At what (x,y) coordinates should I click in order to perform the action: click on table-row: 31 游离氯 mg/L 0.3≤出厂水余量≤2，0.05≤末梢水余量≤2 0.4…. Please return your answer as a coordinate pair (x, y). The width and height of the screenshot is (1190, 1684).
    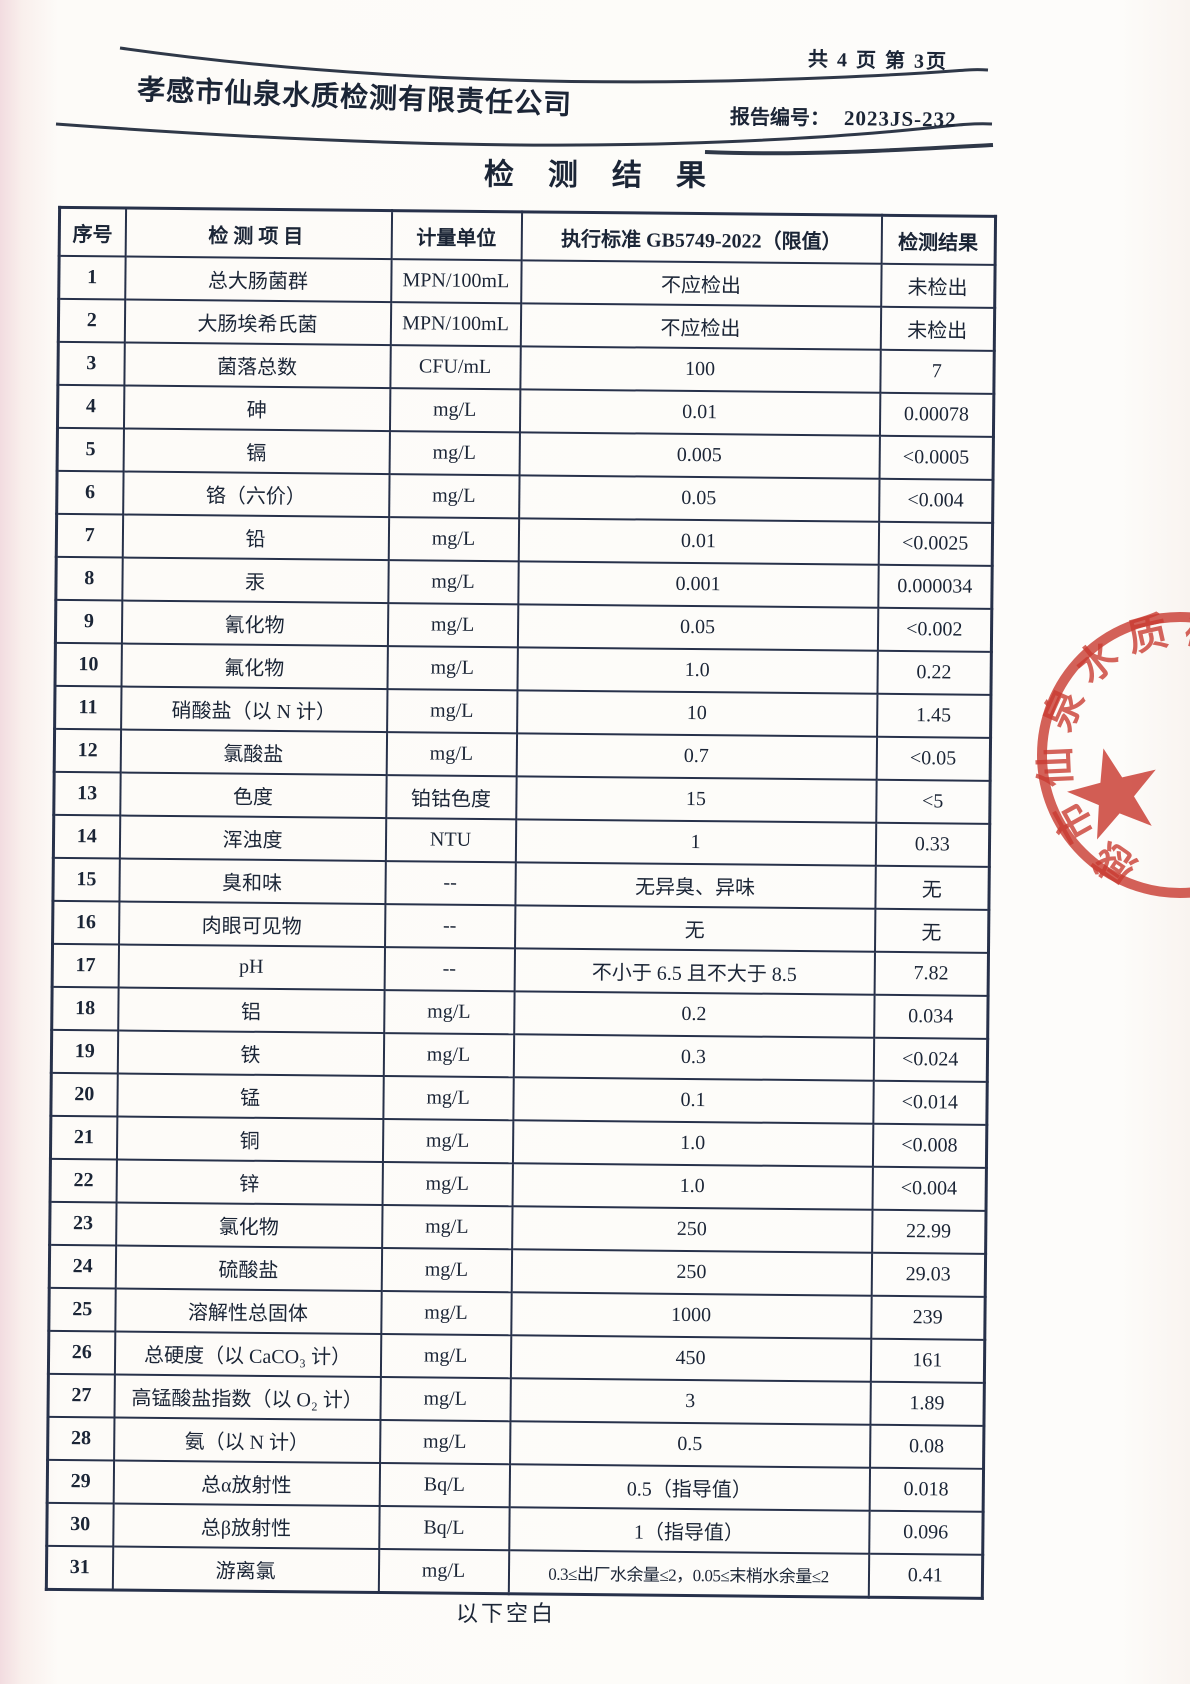
    Looking at the image, I should click on (514, 1572).